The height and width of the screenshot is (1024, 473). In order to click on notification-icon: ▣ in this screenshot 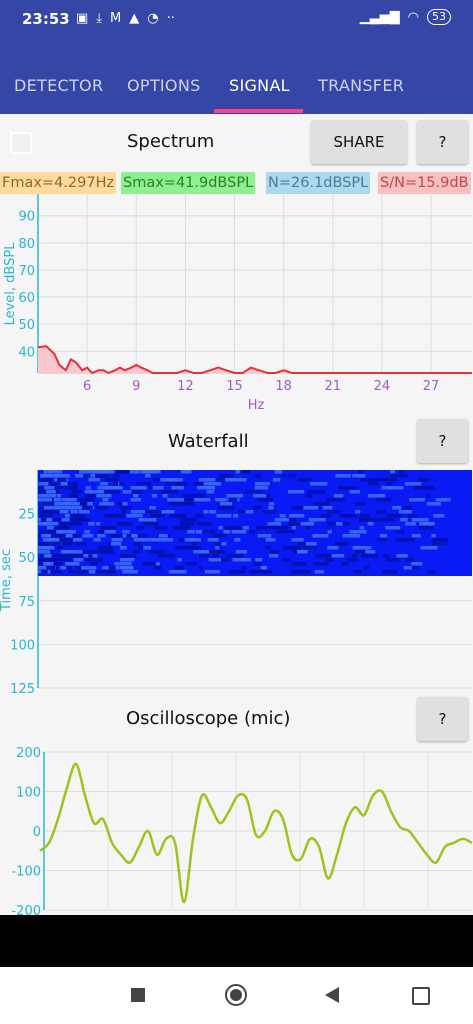, I will do `click(82, 18)`.